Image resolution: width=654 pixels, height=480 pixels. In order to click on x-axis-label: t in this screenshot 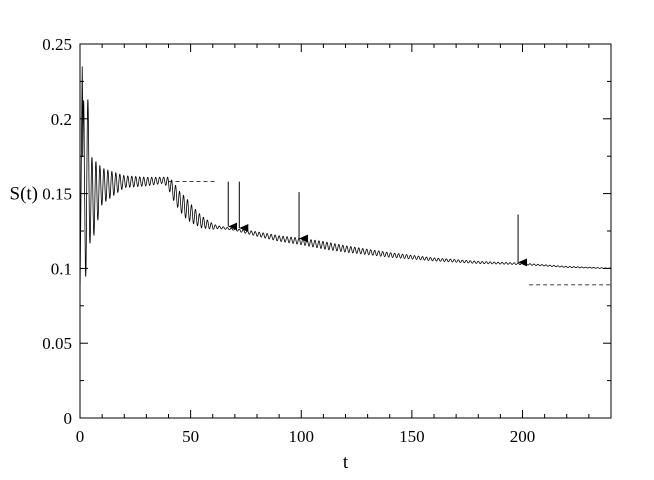, I will do `click(346, 462)`.